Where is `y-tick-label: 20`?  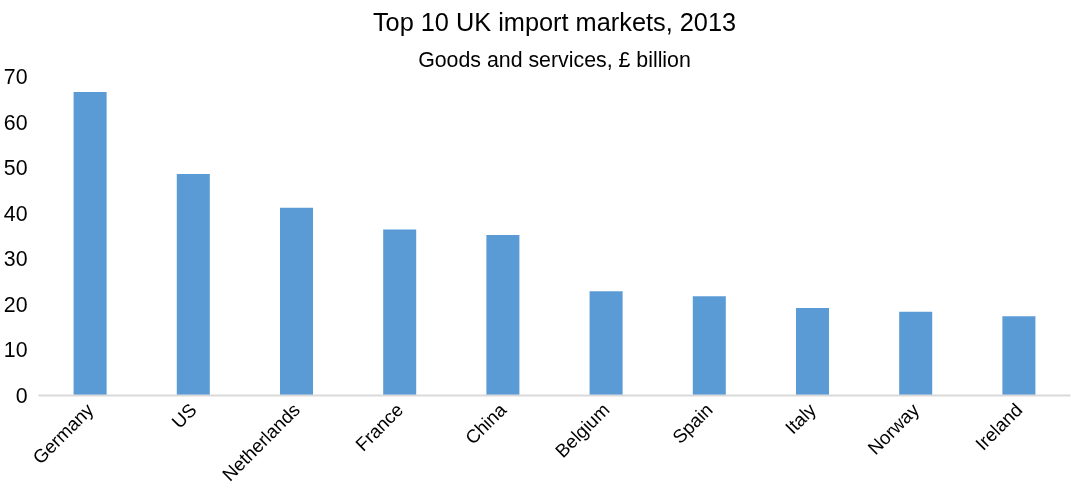
y-tick-label: 20 is located at coordinates (15, 304).